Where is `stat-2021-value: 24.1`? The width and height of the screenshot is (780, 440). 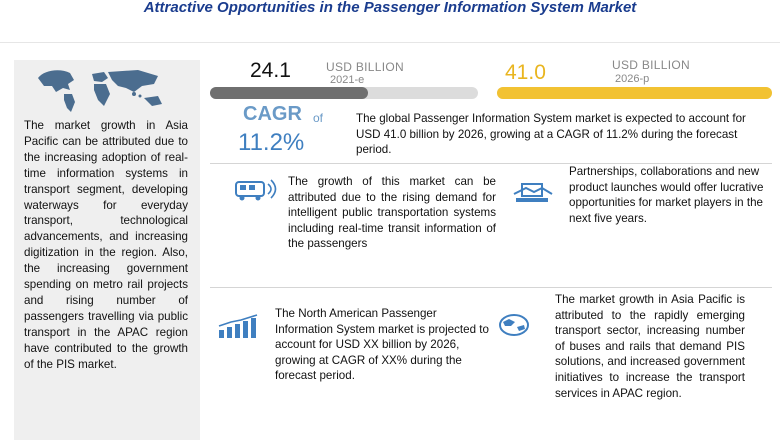 stat-2021-value: 24.1 is located at coordinates (270, 70).